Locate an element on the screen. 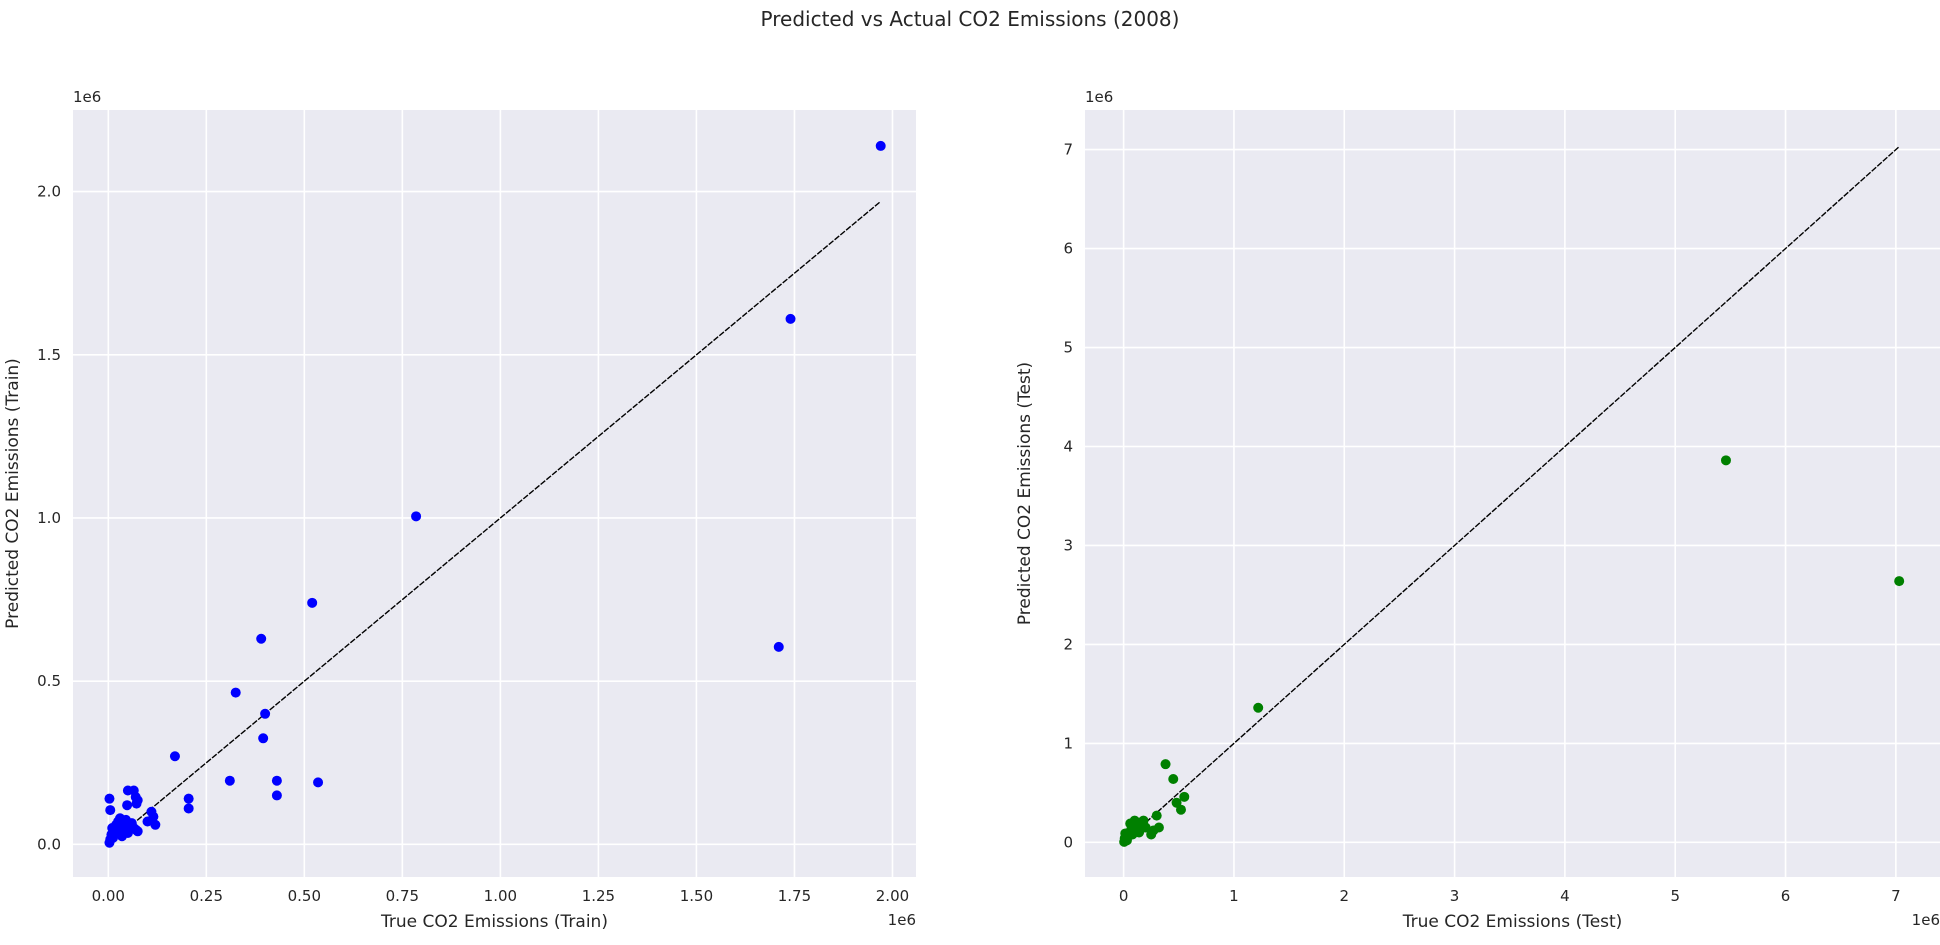 Image resolution: width=1940 pixels, height=945 pixels. test-y-tick-label: 4 is located at coordinates (1068, 446).